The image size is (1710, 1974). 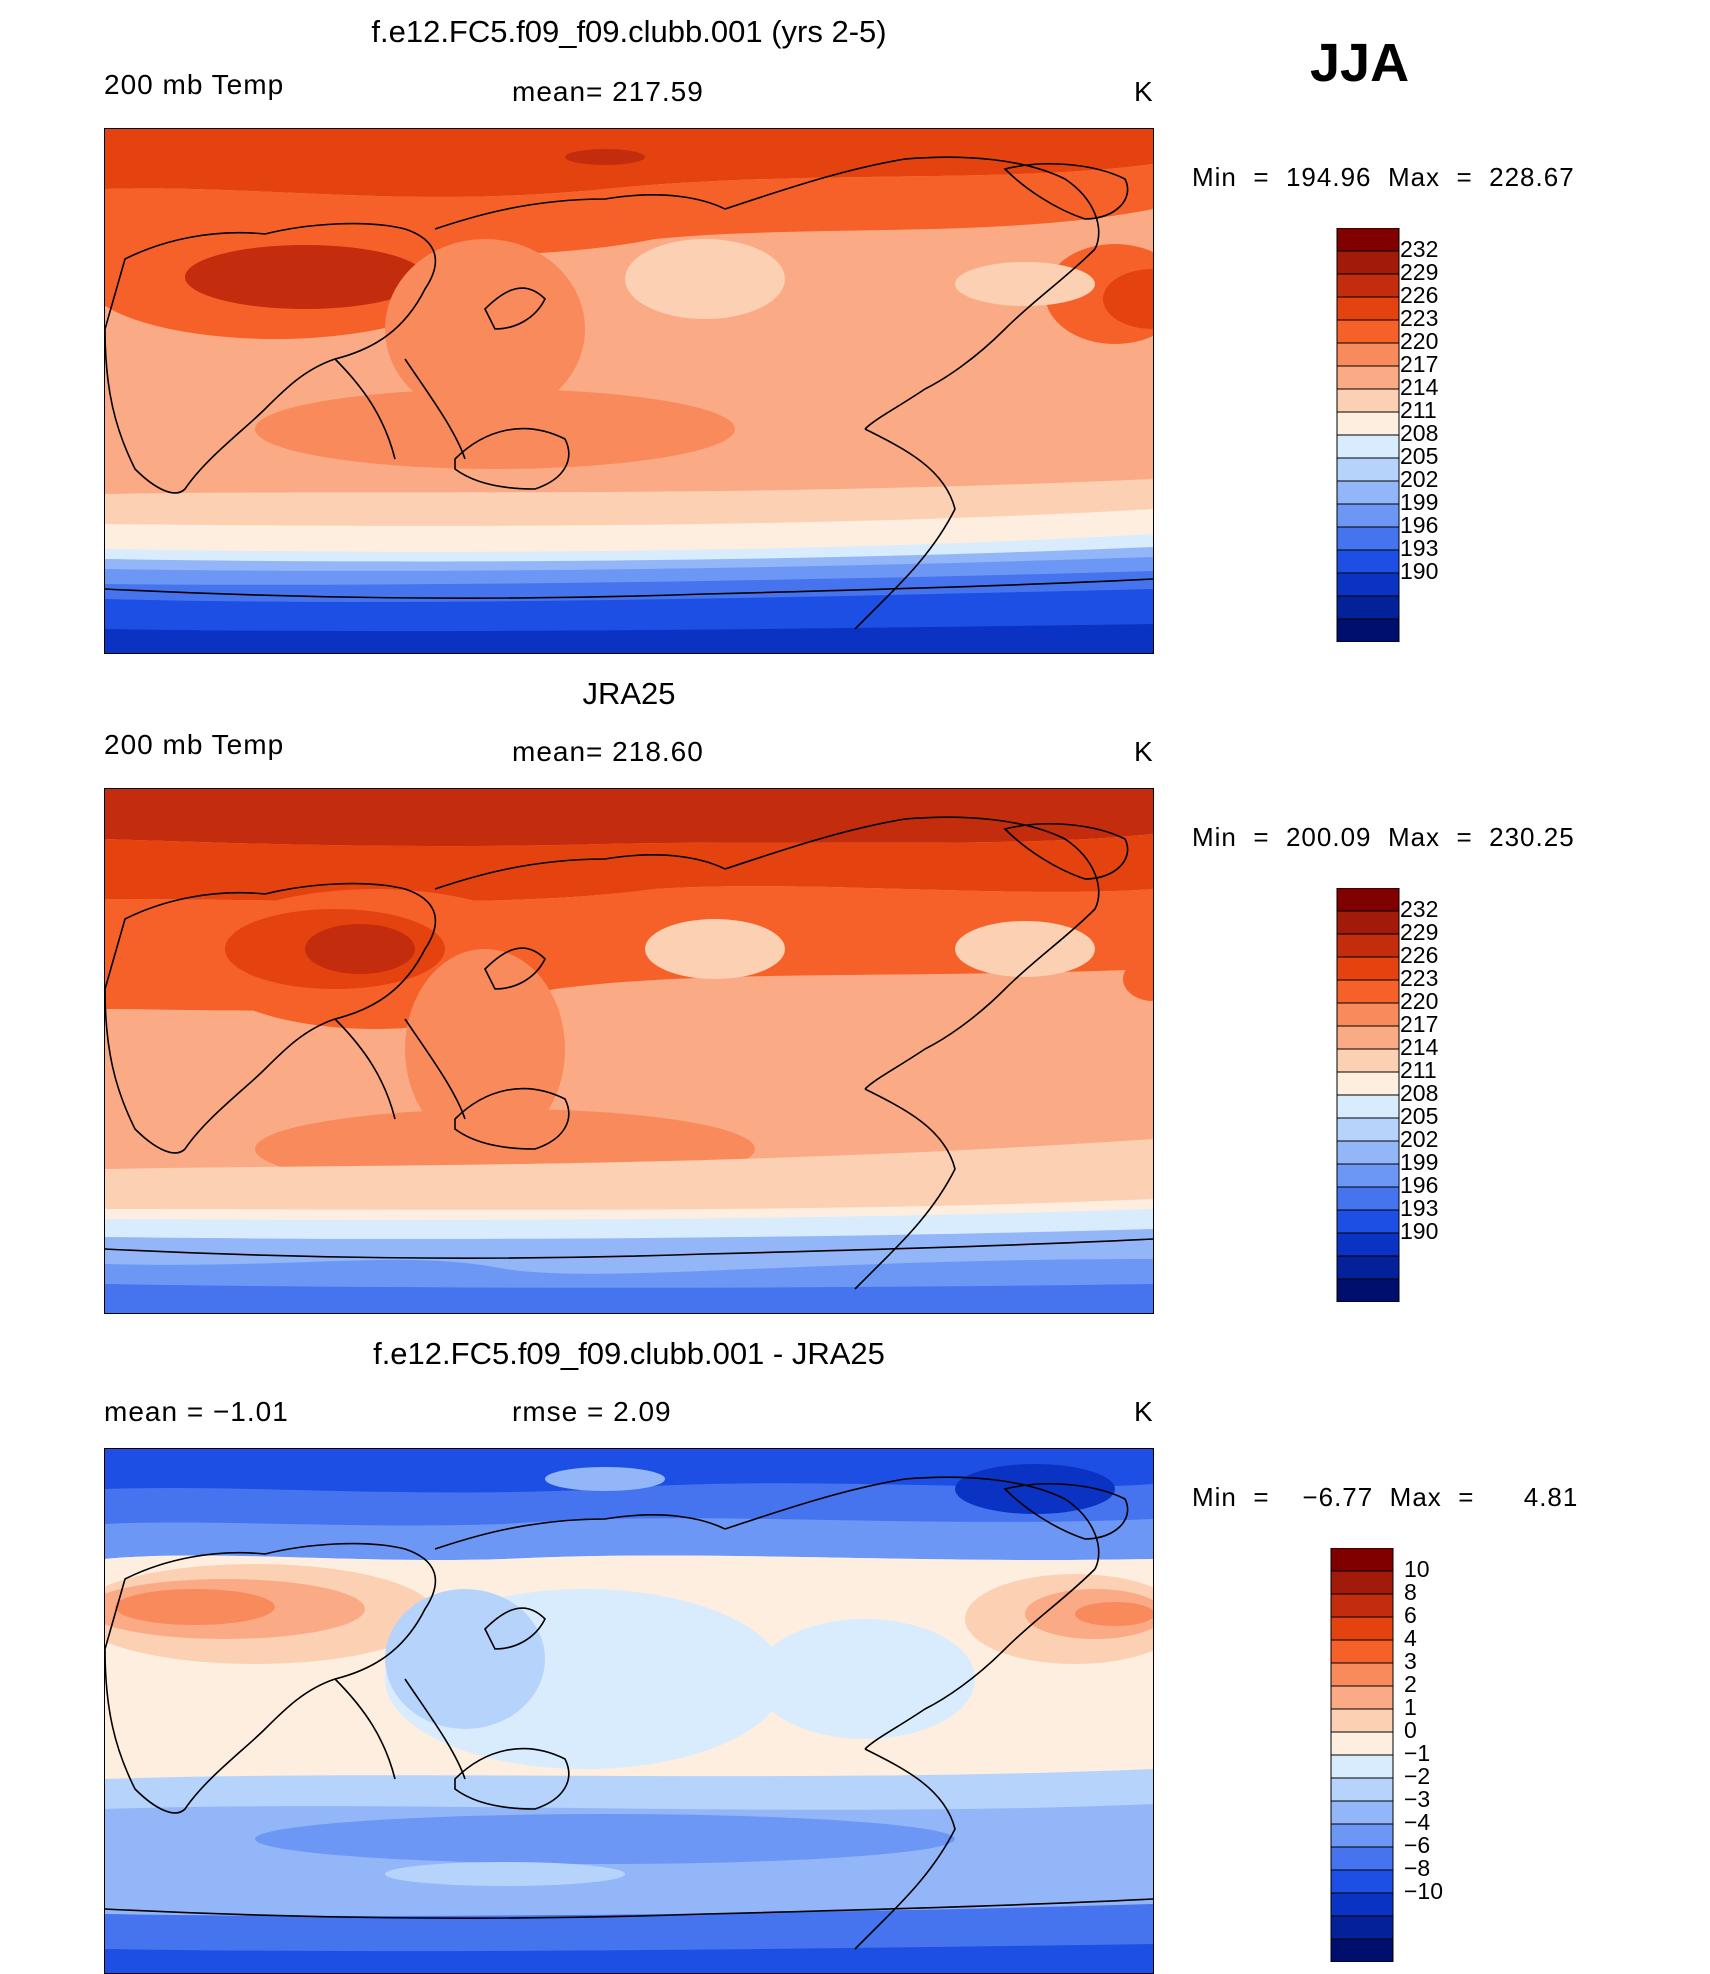 What do you see at coordinates (608, 91) in the screenshot?
I see `panel-1-mean-label: mean= 217.59` at bounding box center [608, 91].